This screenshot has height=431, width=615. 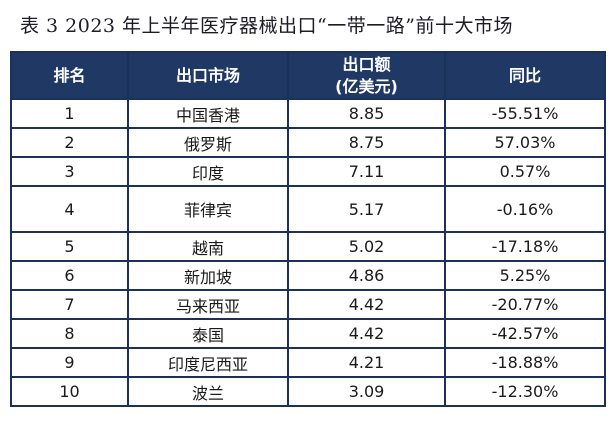 What do you see at coordinates (266, 26) in the screenshot?
I see `table-caption: 表 3 2023 年上半年医疗器械出口“一带一路”前十大市场` at bounding box center [266, 26].